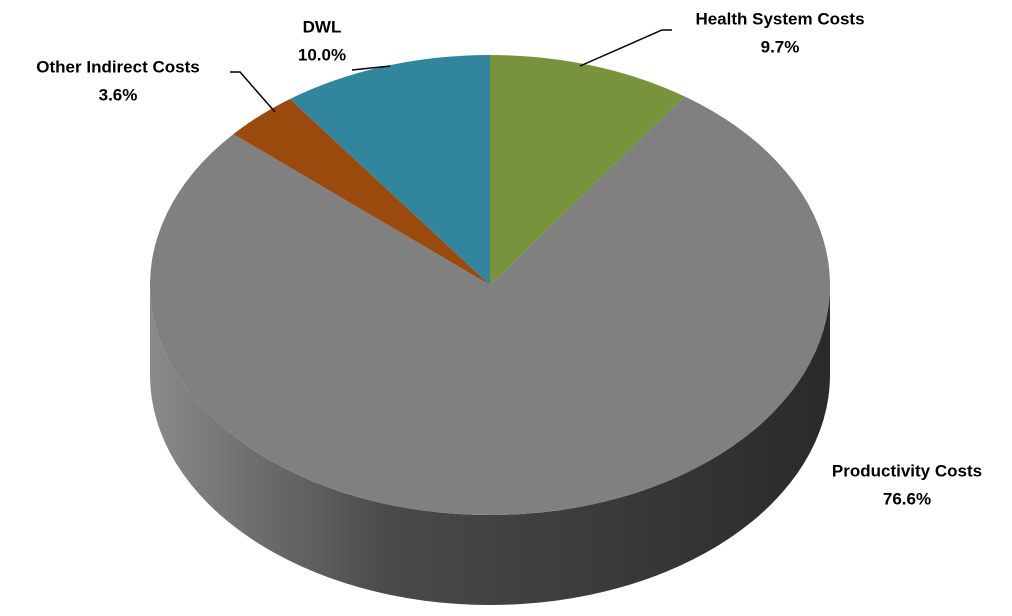 The image size is (1012, 616). I want to click on slice-label: Productivity Costs, so click(907, 470).